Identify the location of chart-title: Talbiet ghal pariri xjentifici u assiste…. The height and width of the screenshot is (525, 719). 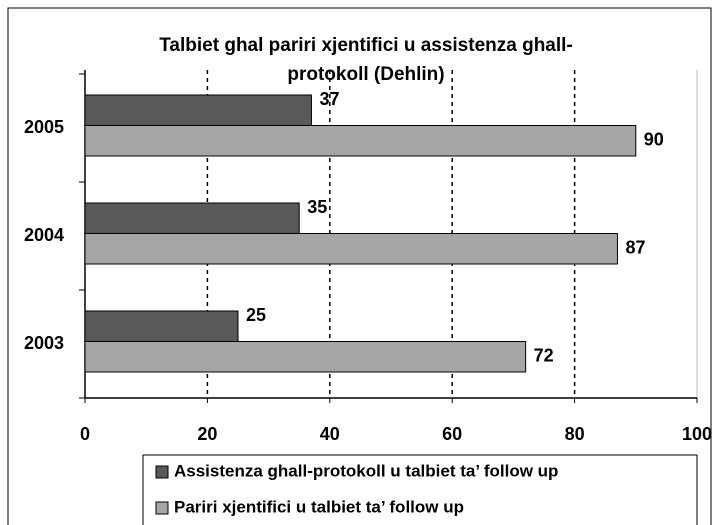
(366, 45).